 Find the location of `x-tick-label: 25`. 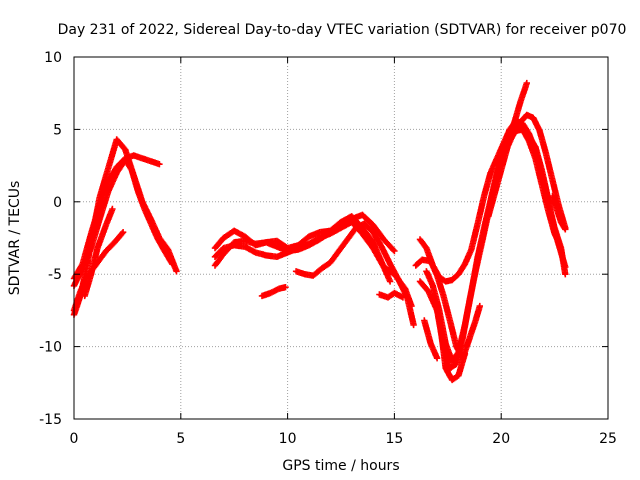

x-tick-label: 25 is located at coordinates (608, 439).